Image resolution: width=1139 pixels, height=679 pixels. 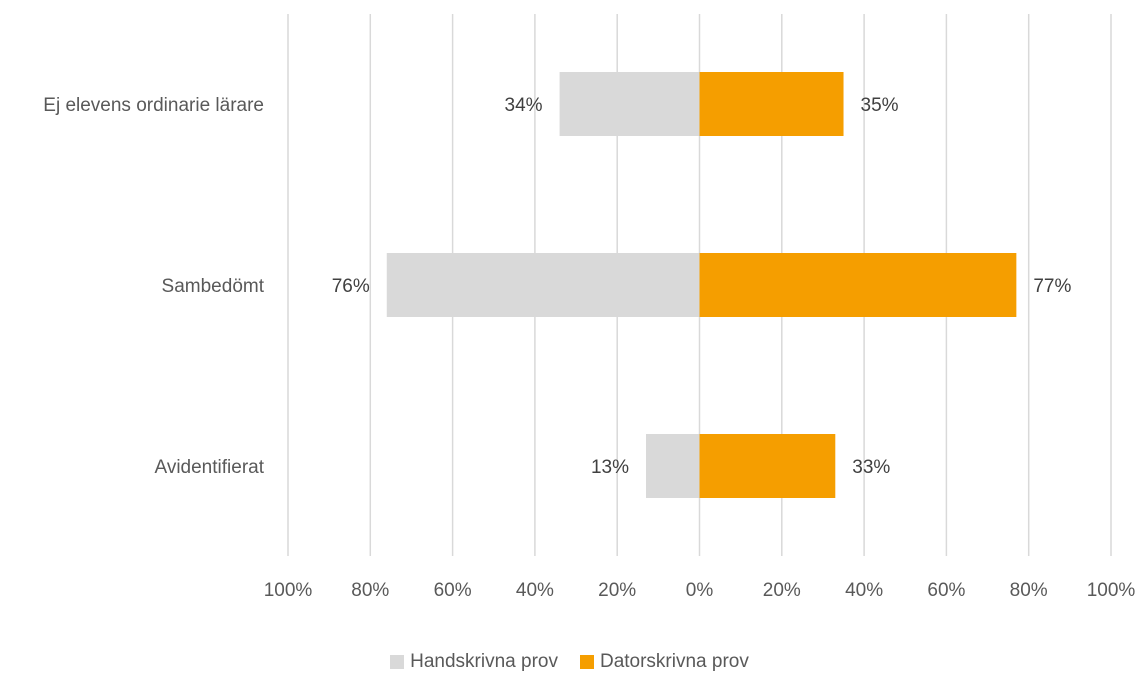 What do you see at coordinates (484, 661) in the screenshot?
I see `legend-label-handskrivna: Handskrivna prov` at bounding box center [484, 661].